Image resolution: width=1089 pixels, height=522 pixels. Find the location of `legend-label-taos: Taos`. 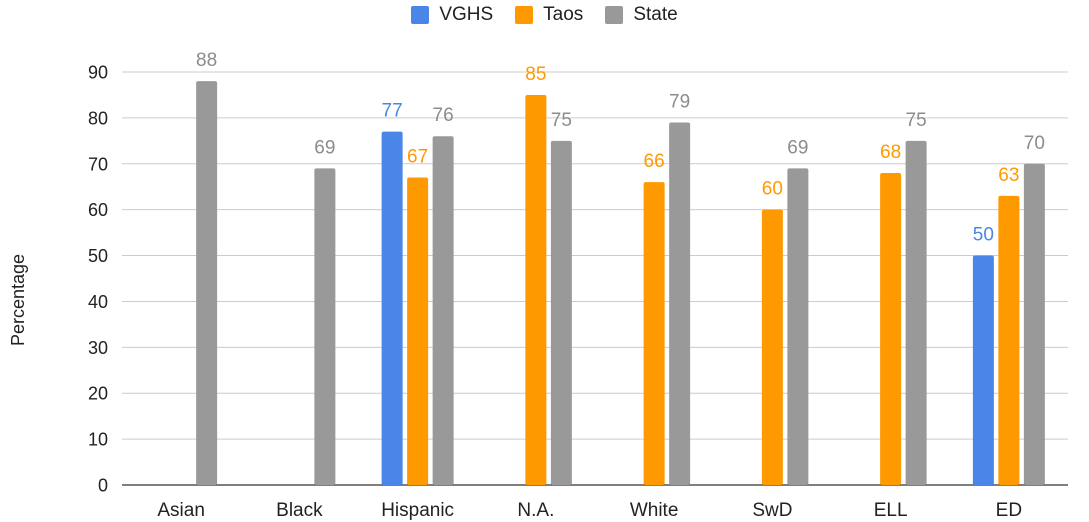

legend-label-taos: Taos is located at coordinates (563, 14).